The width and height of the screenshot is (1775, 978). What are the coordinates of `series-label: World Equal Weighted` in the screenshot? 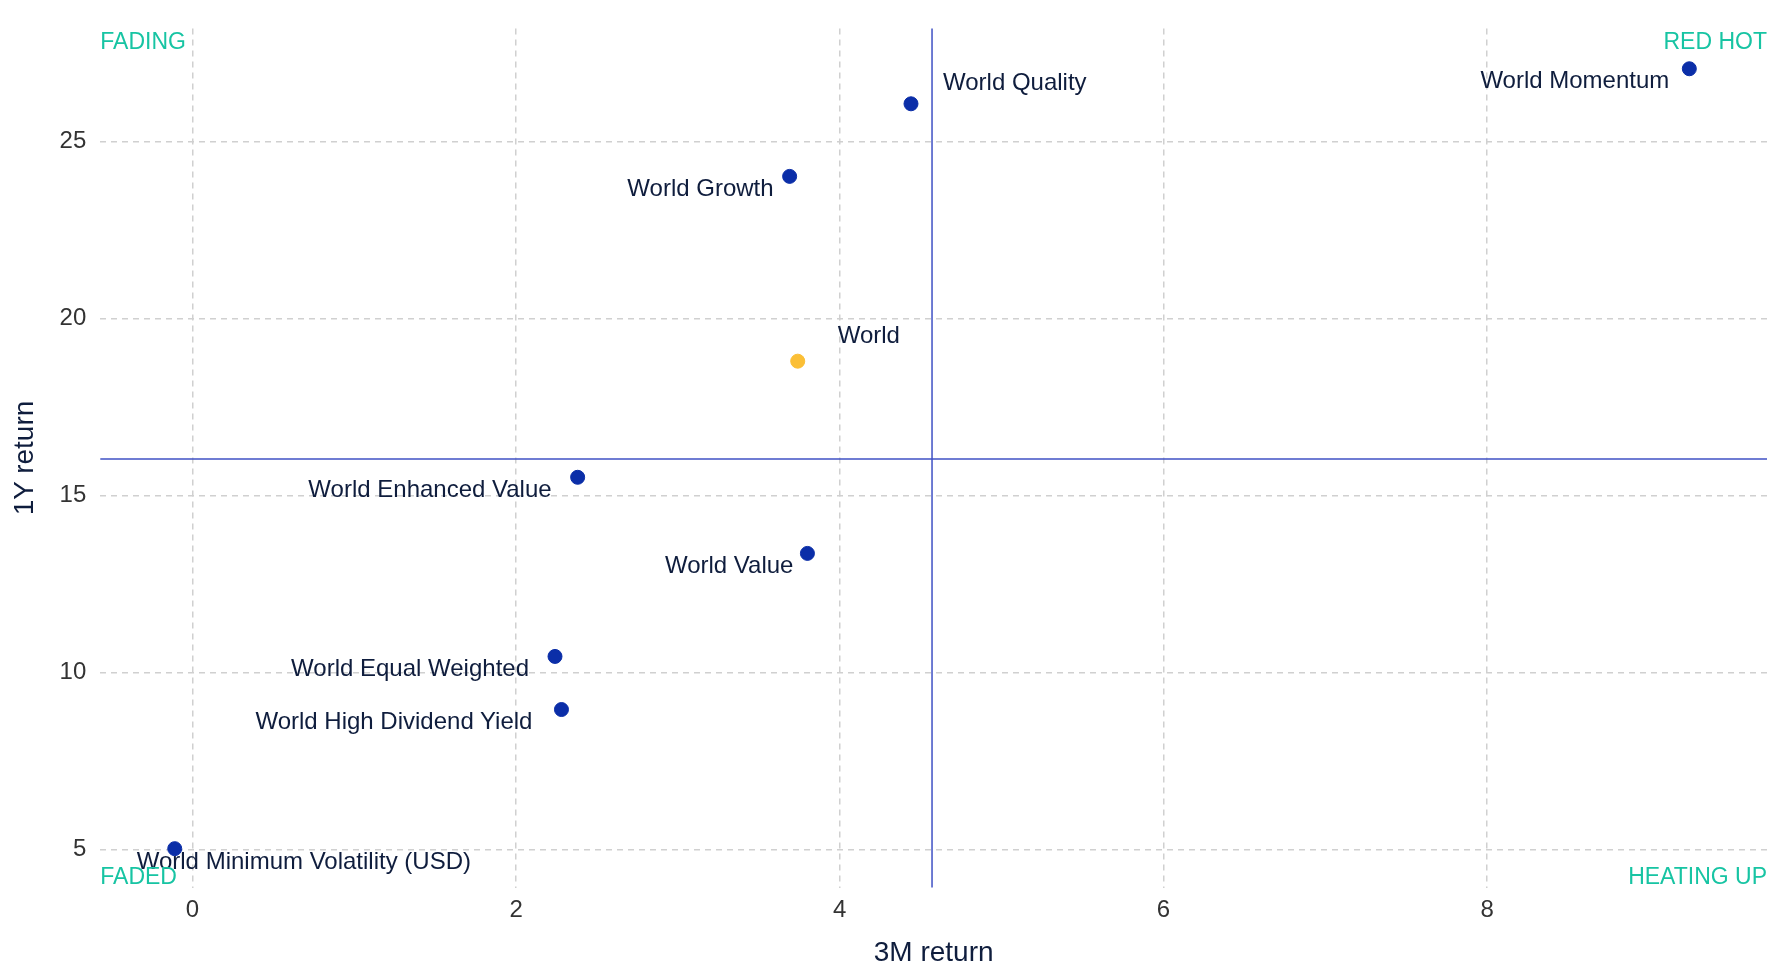 It's located at (410, 668).